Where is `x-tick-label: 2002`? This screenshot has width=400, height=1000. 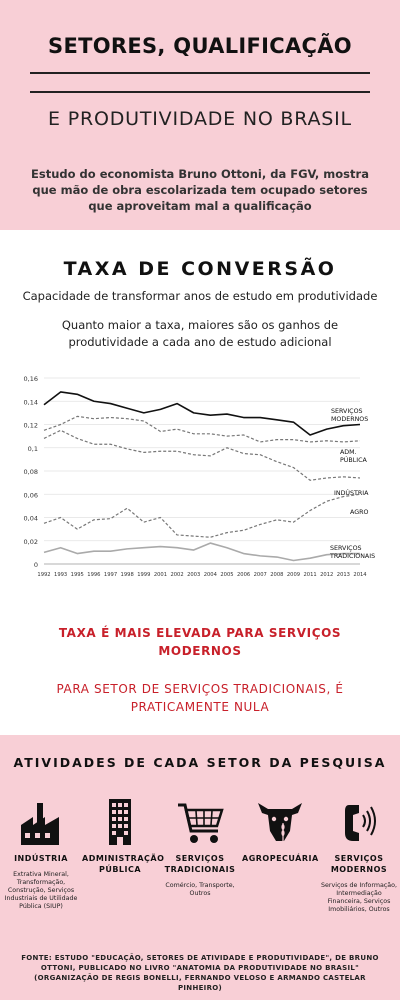
x-tick-label: 2002 is located at coordinates (176, 575).